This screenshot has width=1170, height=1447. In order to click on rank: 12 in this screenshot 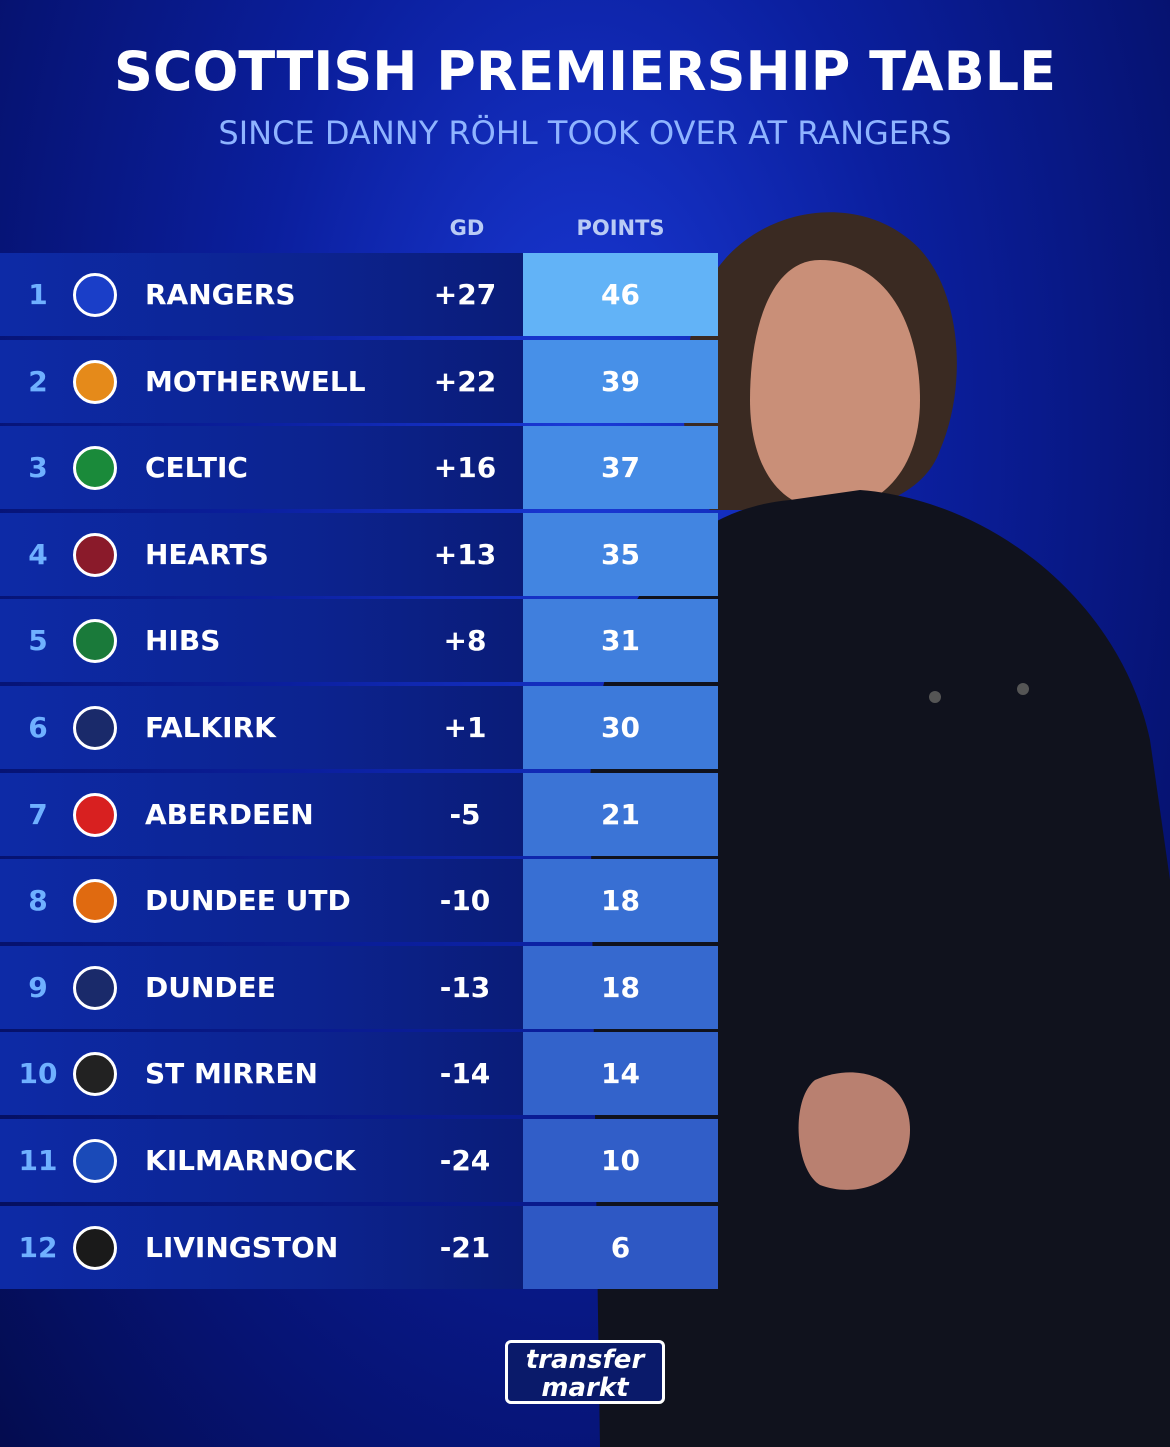, I will do `click(38, 1247)`.